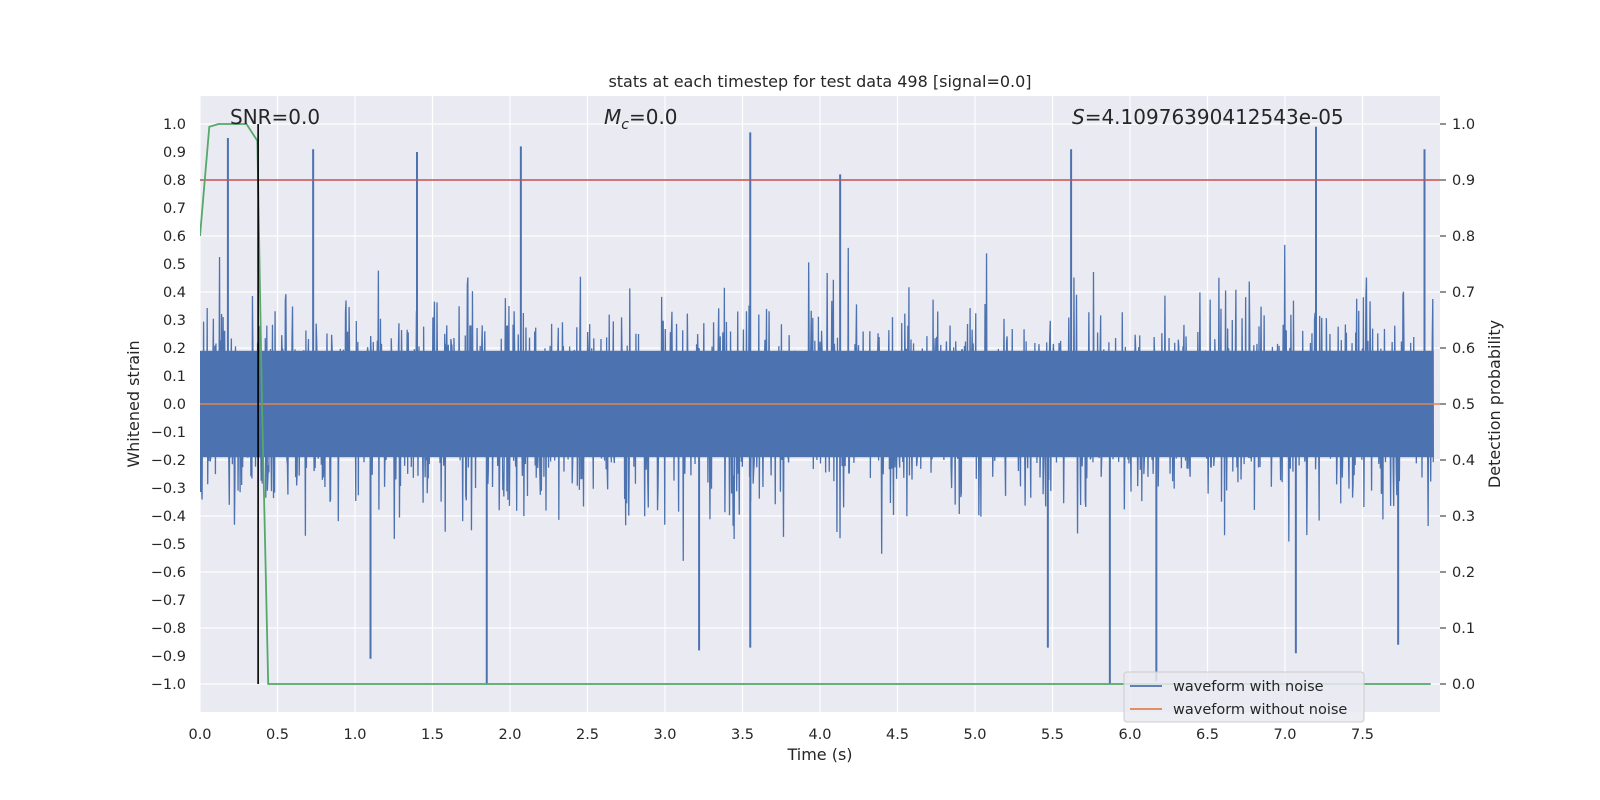 Image resolution: width=1600 pixels, height=800 pixels. I want to click on x-tick-label: 5.5, so click(1052, 735).